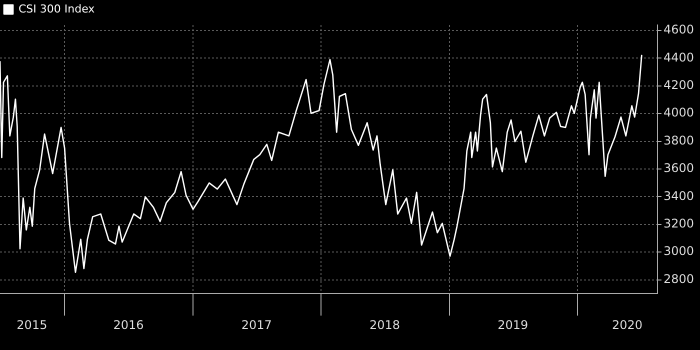  What do you see at coordinates (678, 279) in the screenshot?
I see `y-tick-label: 2800` at bounding box center [678, 279].